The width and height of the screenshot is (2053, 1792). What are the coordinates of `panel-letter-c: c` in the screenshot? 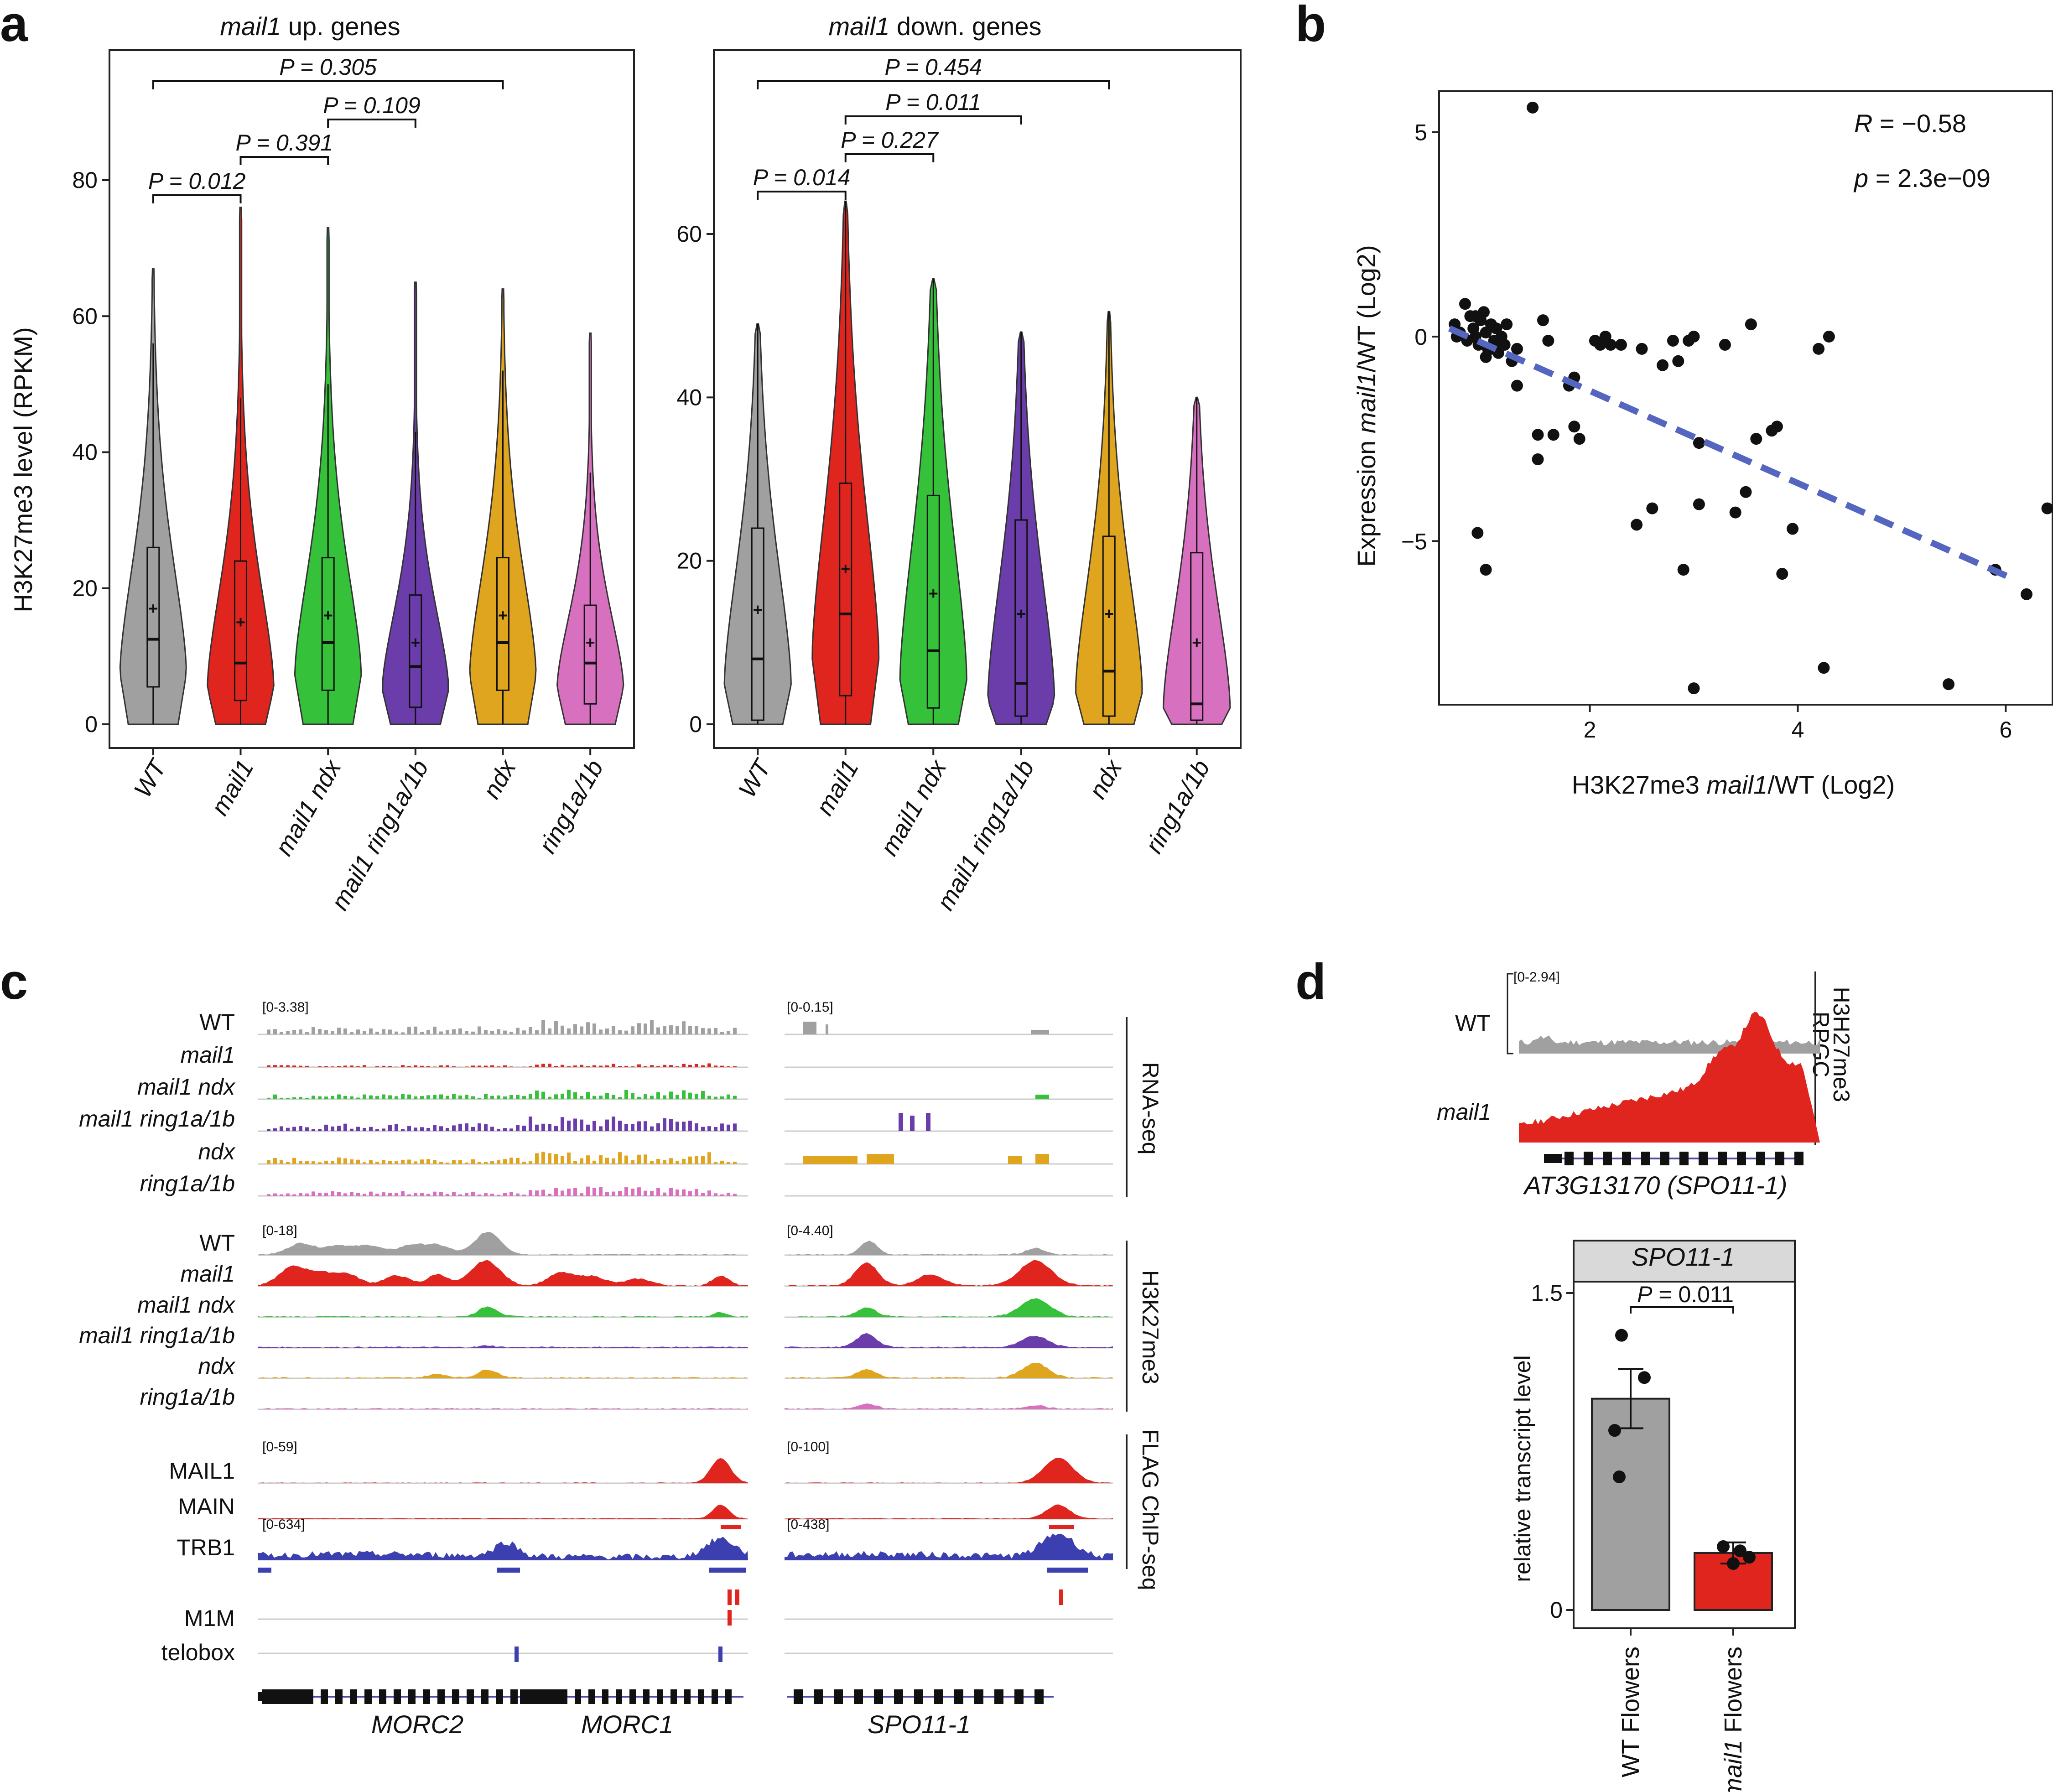 It's located at (14, 982).